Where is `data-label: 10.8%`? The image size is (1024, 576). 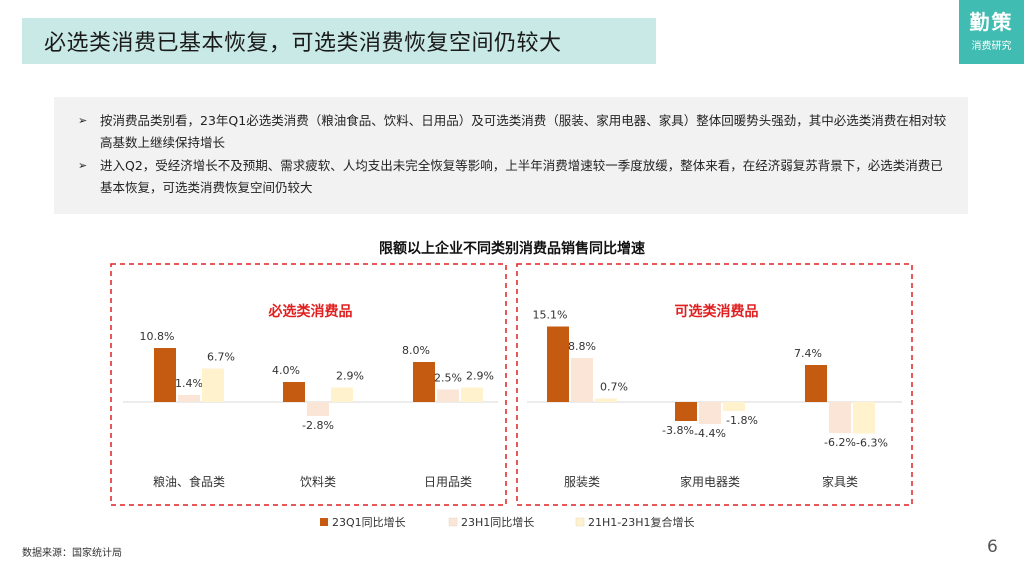
data-label: 10.8% is located at coordinates (157, 336).